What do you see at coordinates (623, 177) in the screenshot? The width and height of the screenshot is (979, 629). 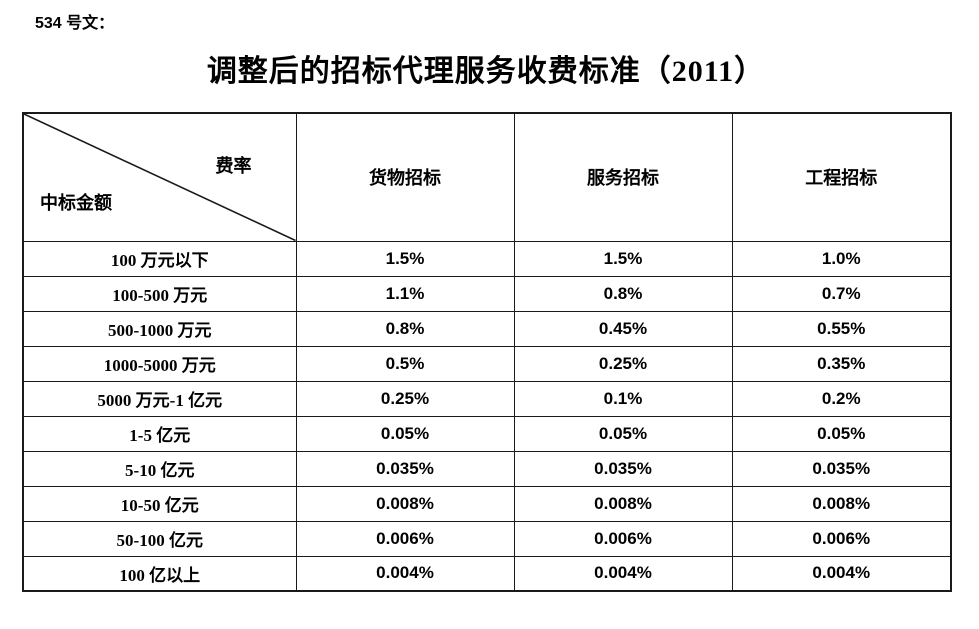 I see `column-header-service-bidding: 服务招标` at bounding box center [623, 177].